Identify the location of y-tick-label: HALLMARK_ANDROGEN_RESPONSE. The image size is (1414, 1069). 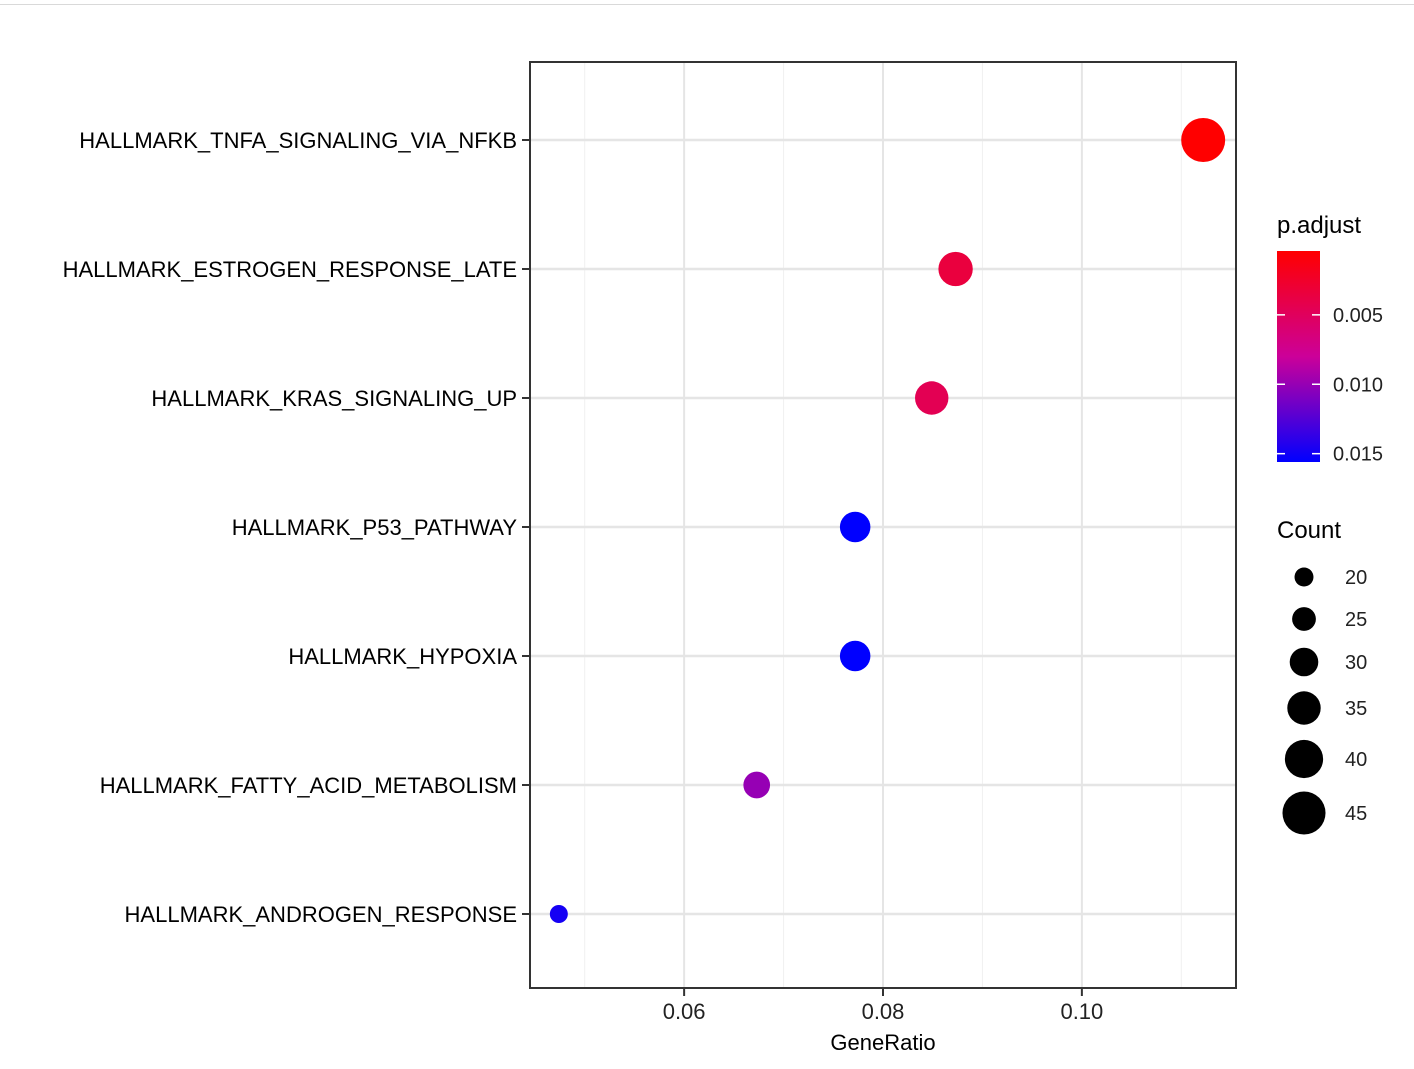
(321, 914).